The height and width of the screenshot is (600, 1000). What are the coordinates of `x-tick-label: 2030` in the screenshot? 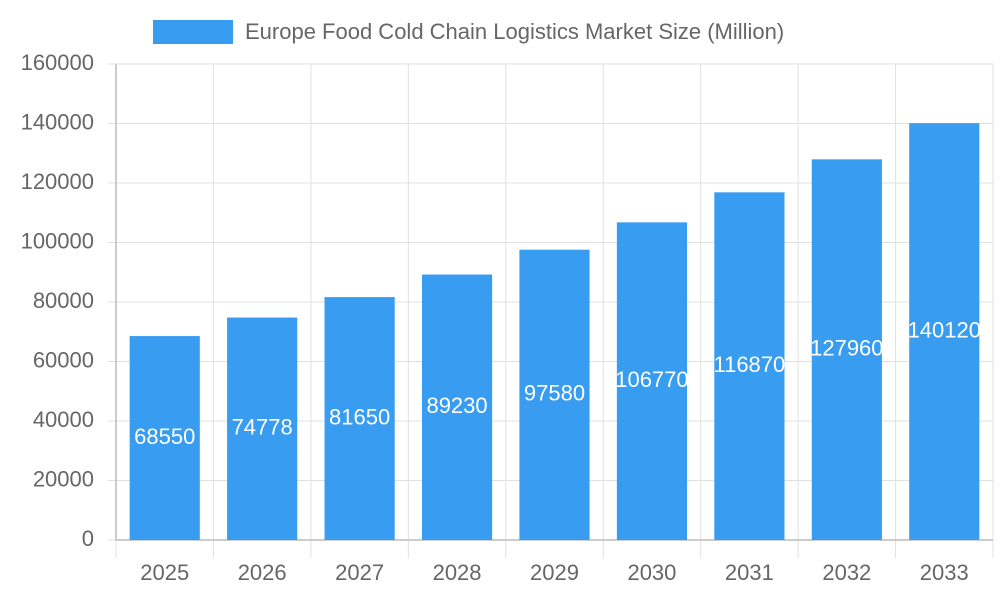 It's located at (651, 572).